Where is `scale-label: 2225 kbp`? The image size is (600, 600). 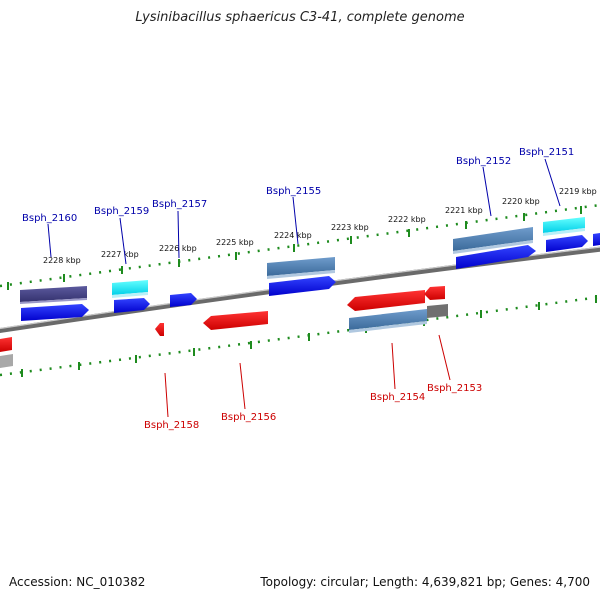
scale-label: 2225 kbp is located at coordinates (235, 242).